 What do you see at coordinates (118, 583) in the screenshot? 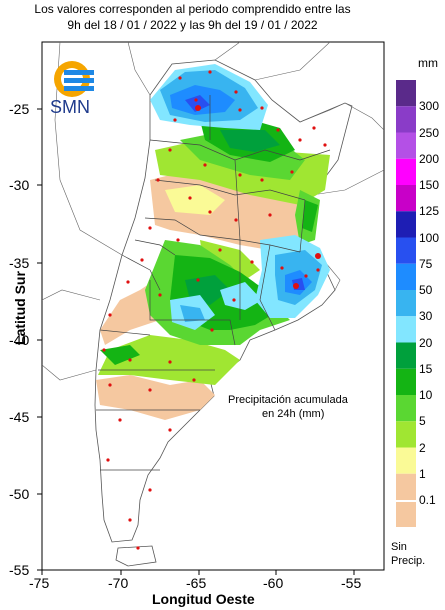
I see `x-tick-2: -70` at bounding box center [118, 583].